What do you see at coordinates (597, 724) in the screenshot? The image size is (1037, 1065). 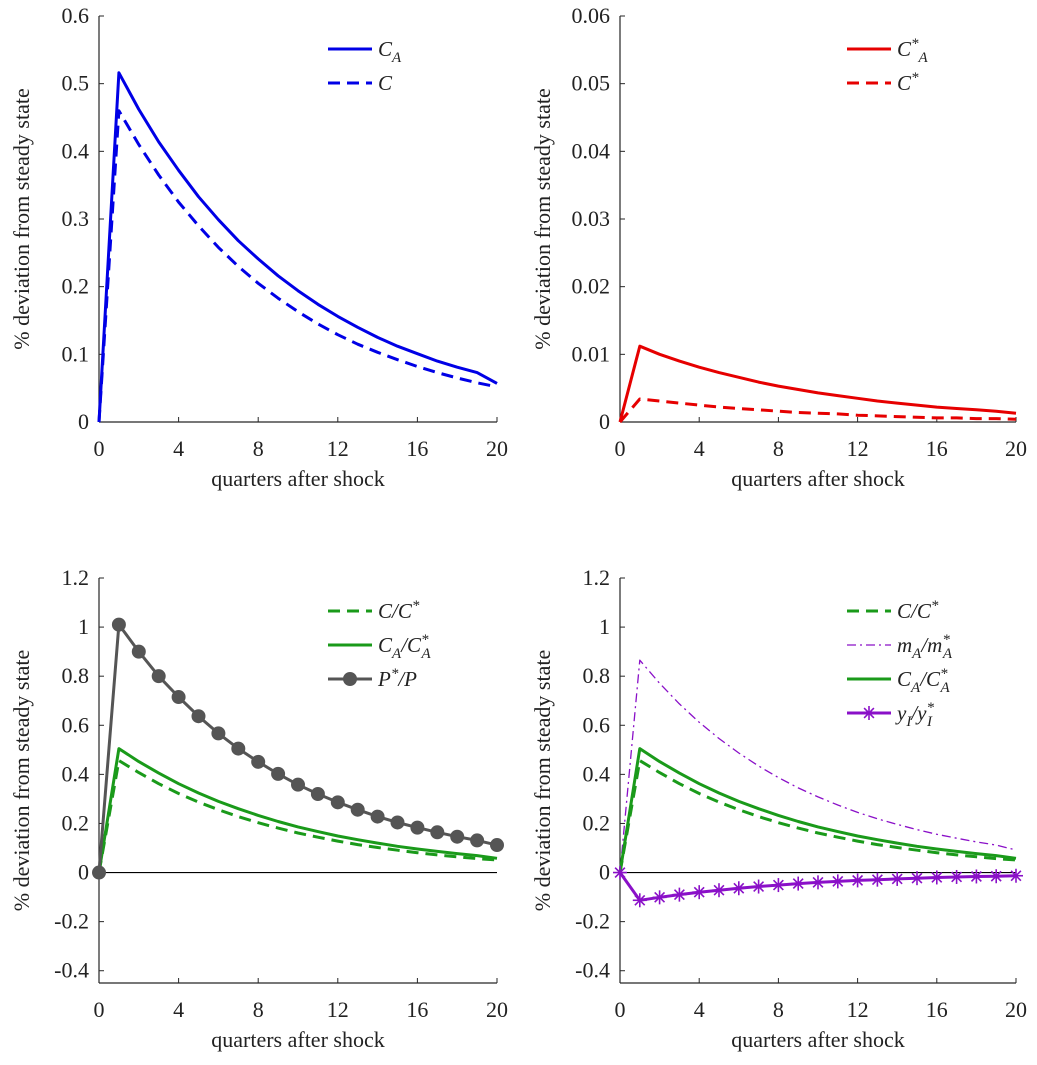 I see `y-tick-label: 0.6` at bounding box center [597, 724].